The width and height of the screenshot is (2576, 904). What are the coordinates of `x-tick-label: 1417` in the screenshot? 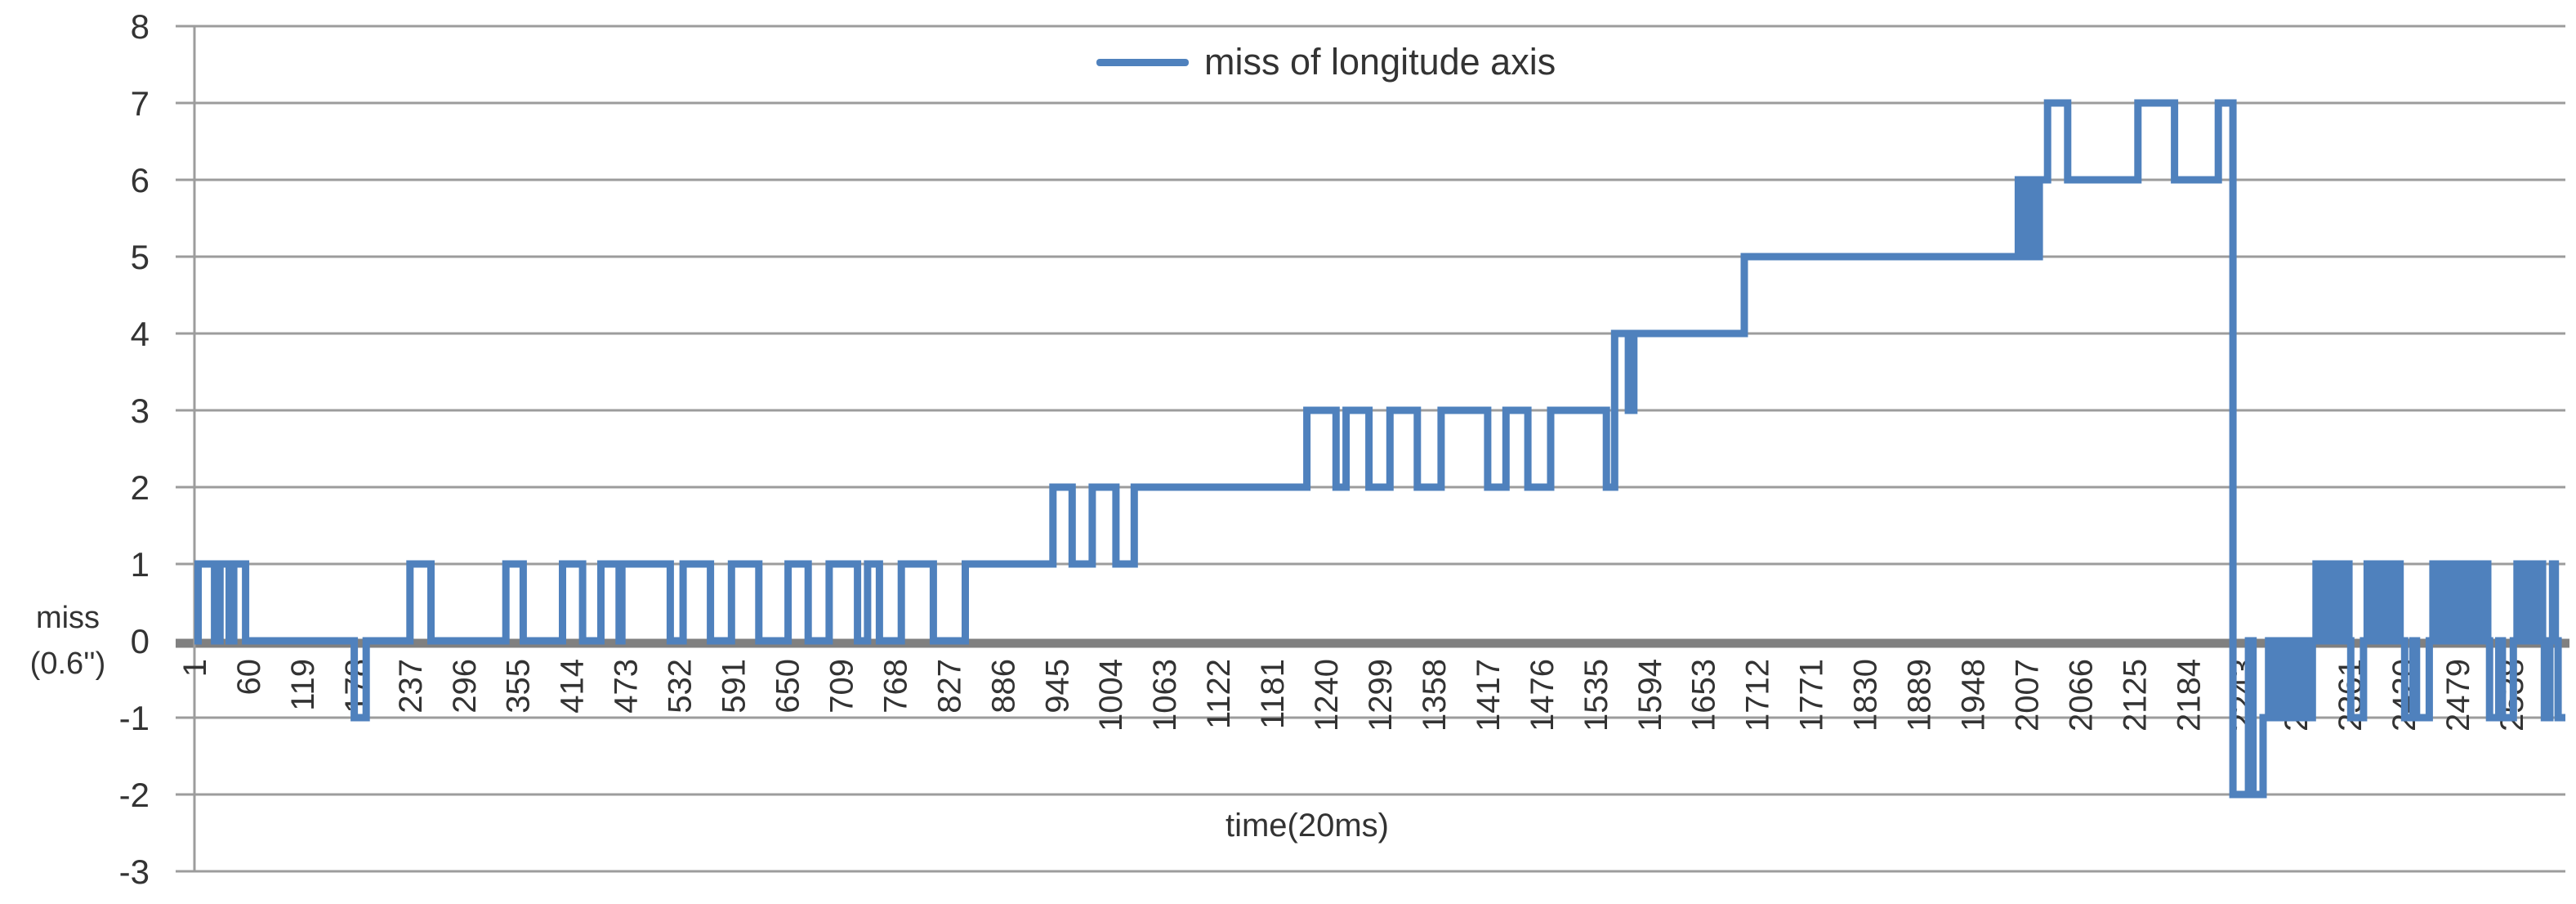 It's located at (1489, 695).